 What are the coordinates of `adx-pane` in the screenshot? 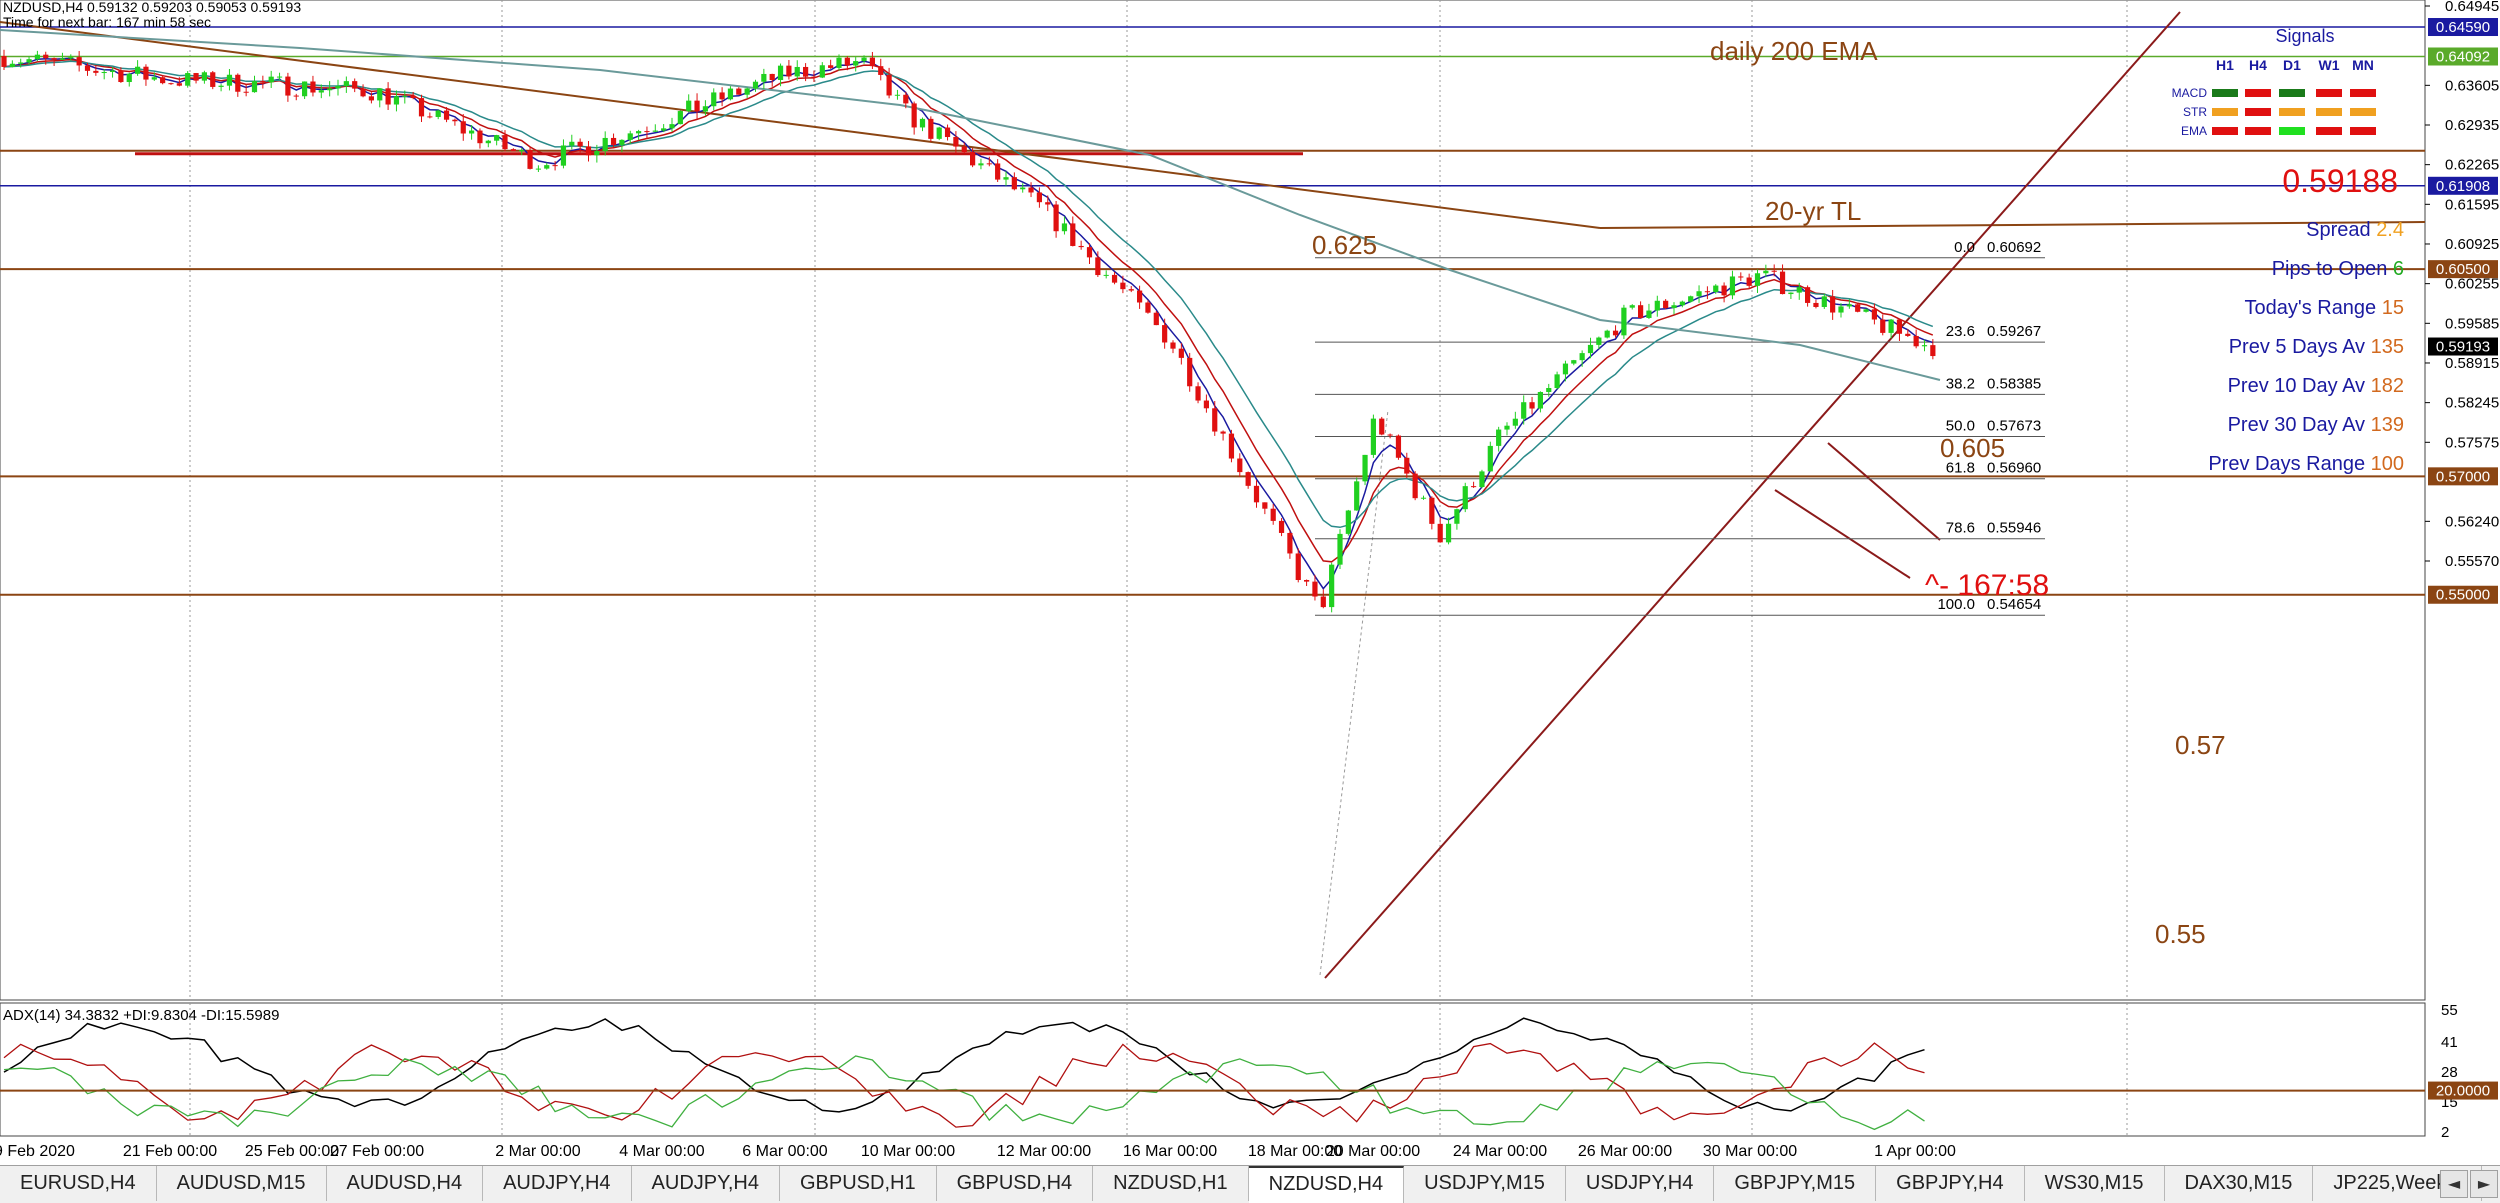 It's located at (1213, 1069).